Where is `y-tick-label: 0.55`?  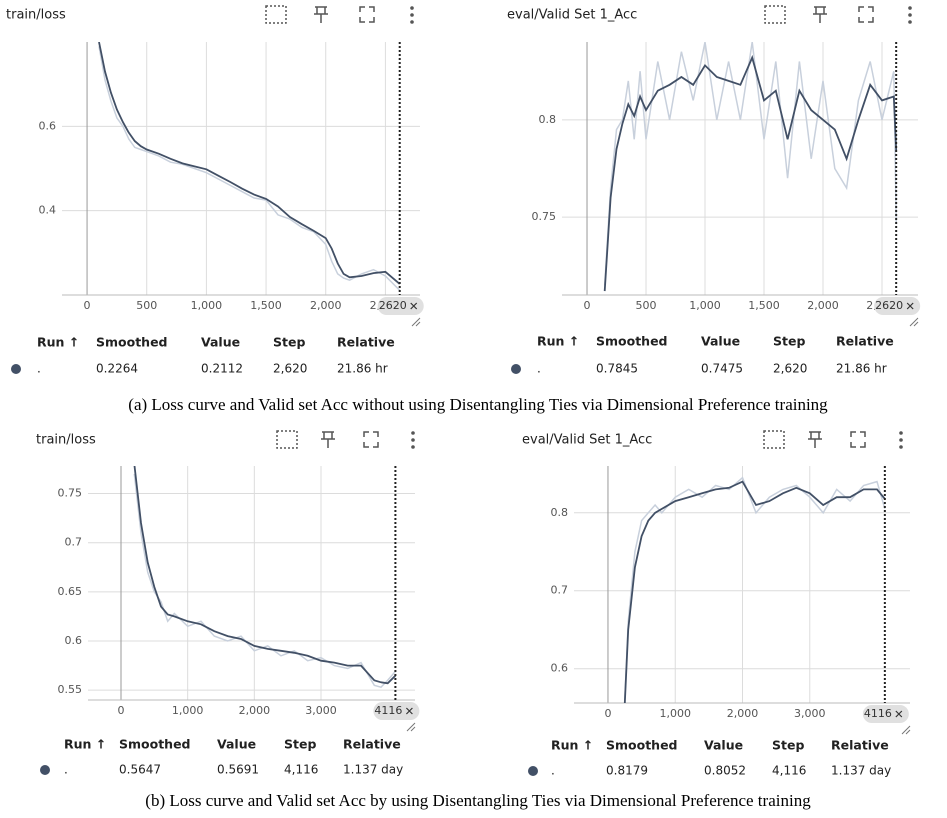 y-tick-label: 0.55 is located at coordinates (70, 689).